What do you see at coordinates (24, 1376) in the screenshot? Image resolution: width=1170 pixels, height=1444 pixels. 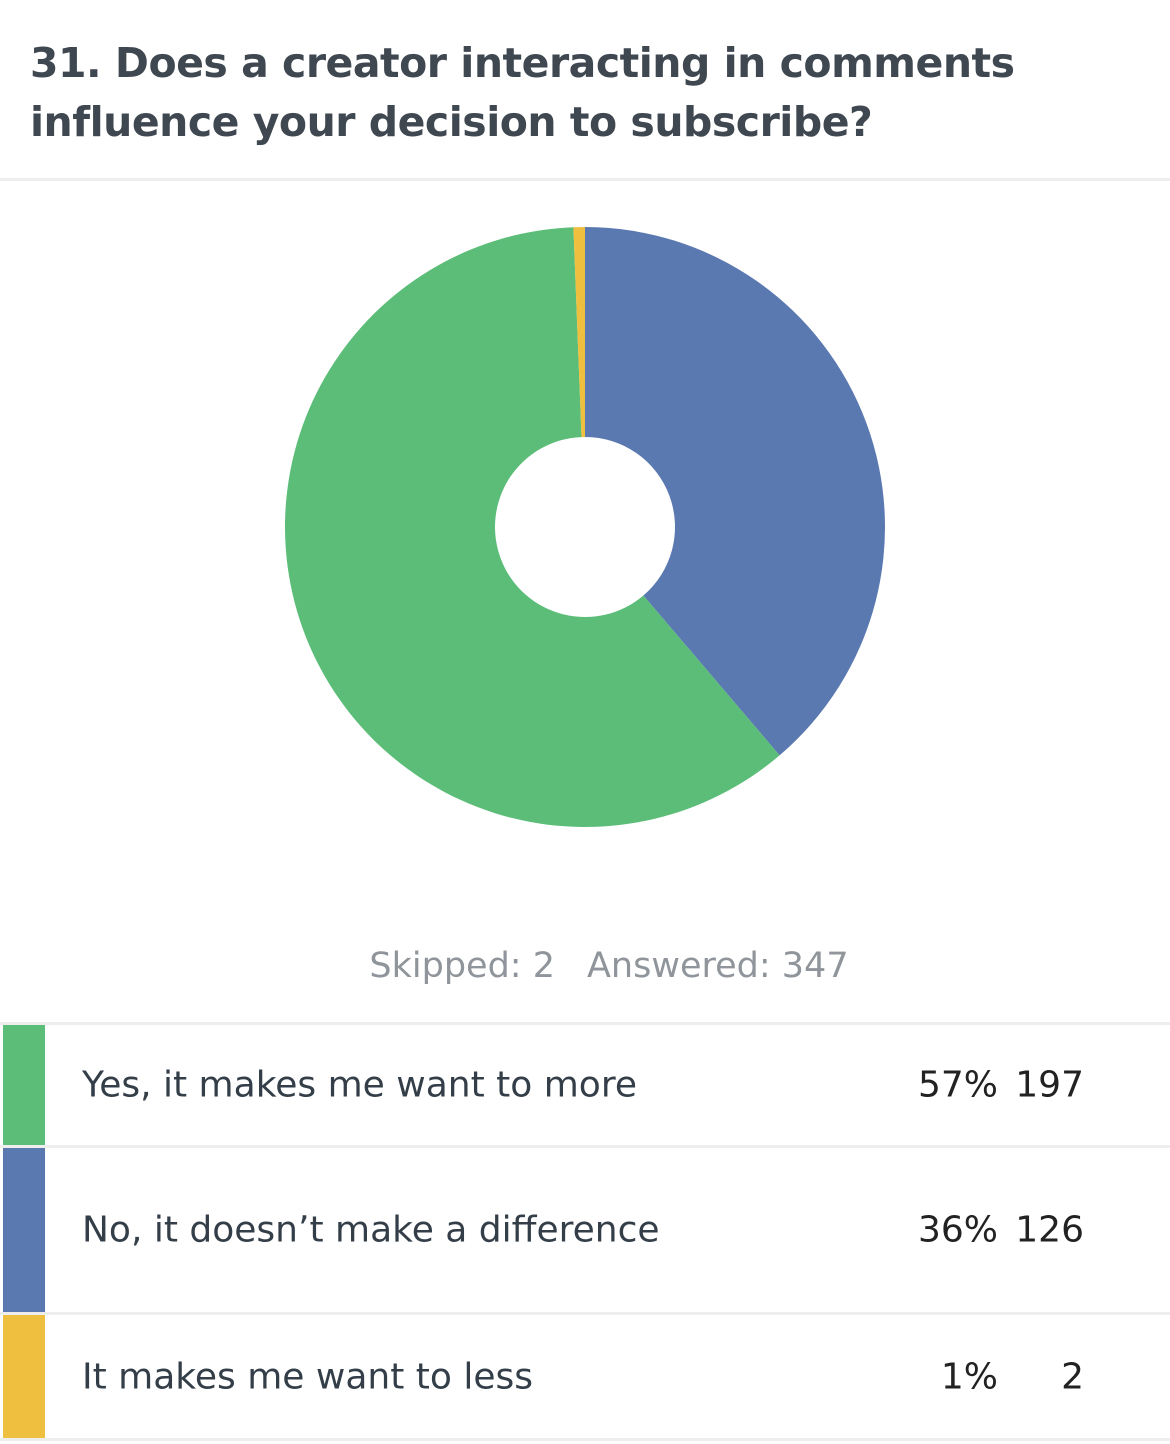 I see `legend-swatch-yellow` at bounding box center [24, 1376].